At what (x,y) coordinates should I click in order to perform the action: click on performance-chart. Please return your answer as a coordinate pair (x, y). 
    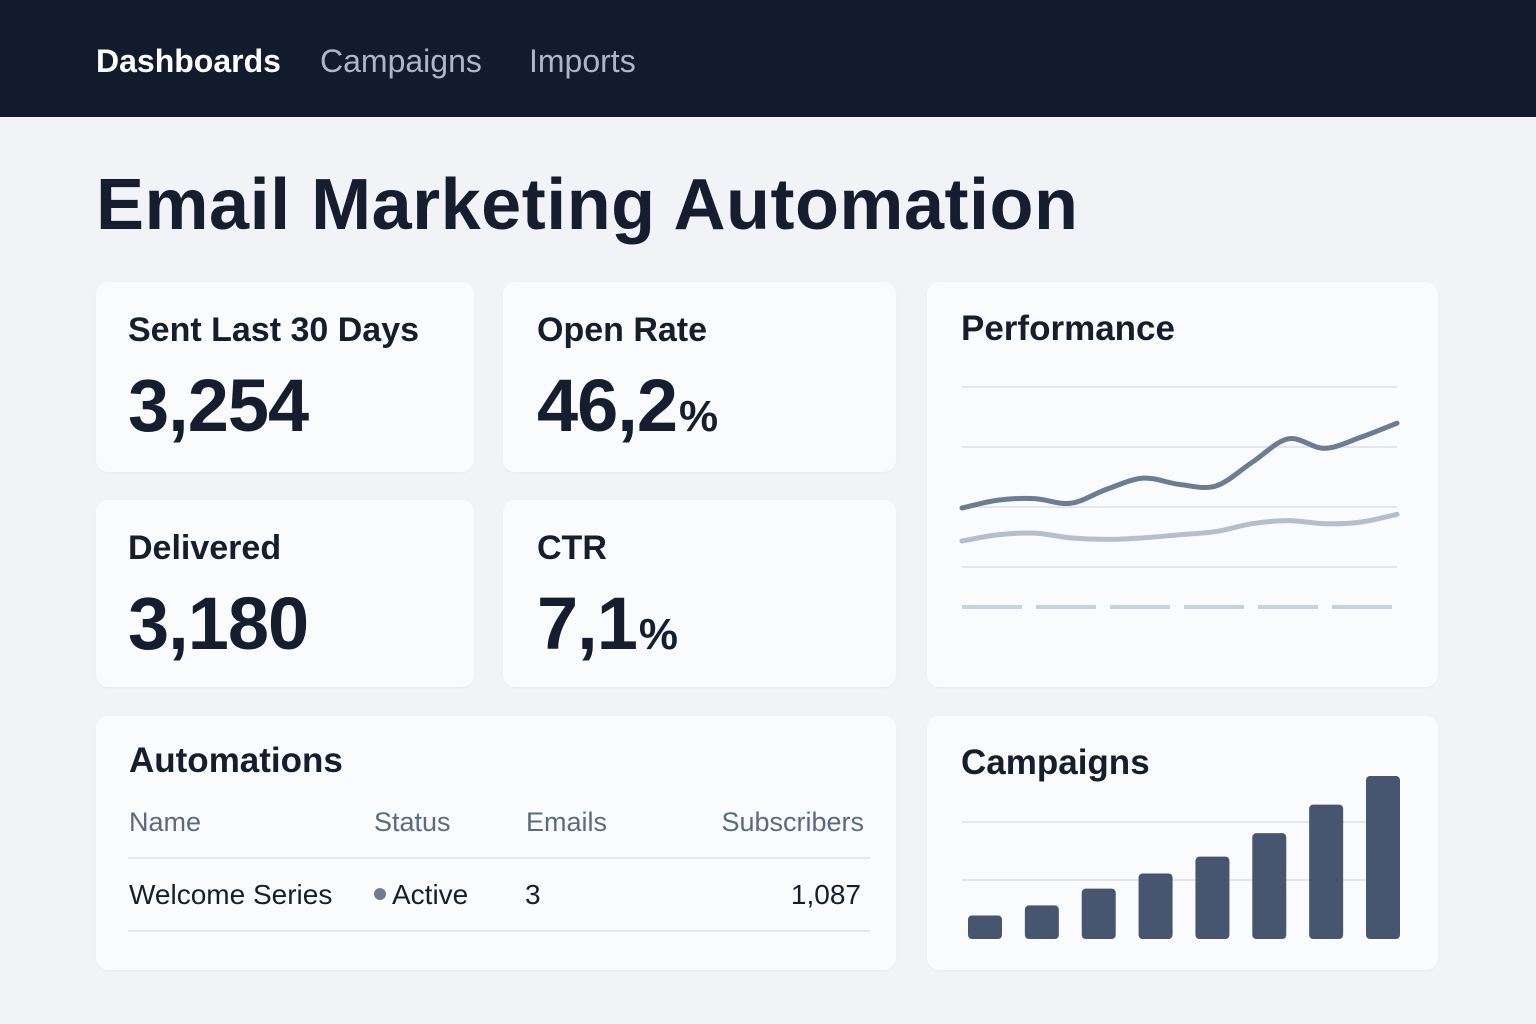
    Looking at the image, I should click on (1179, 497).